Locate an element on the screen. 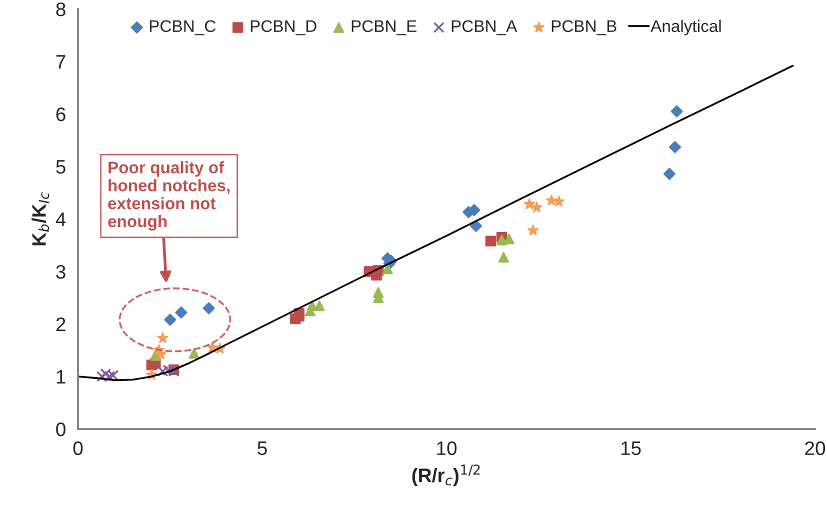 The height and width of the screenshot is (523, 827). annotation: Poor quality of honed notches, extension not enough is located at coordinates (169, 196).